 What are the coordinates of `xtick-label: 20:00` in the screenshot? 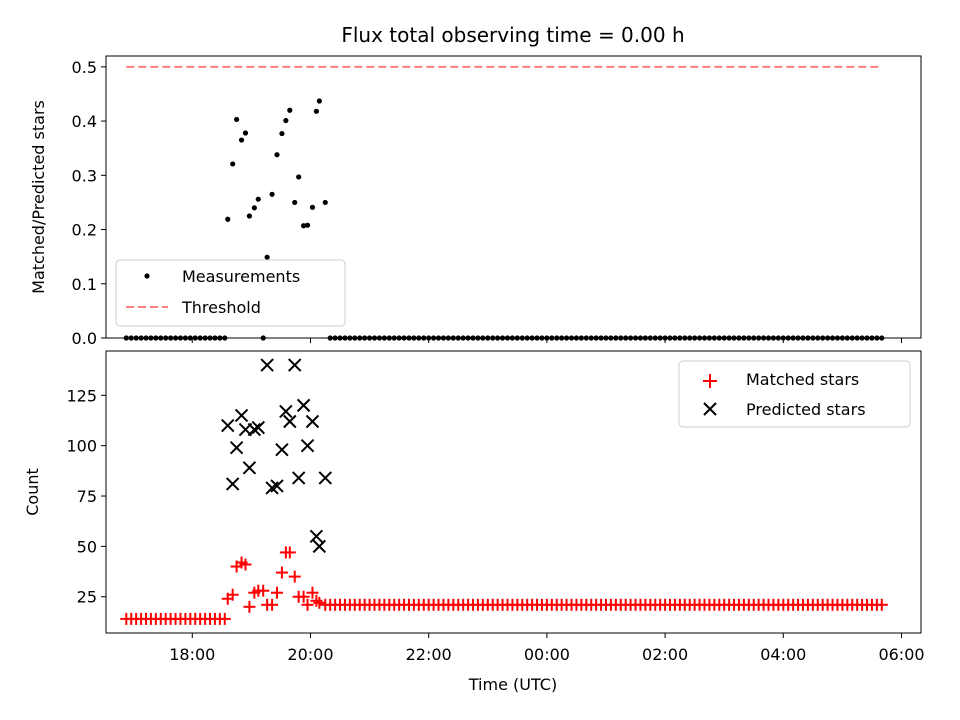 It's located at (310, 654).